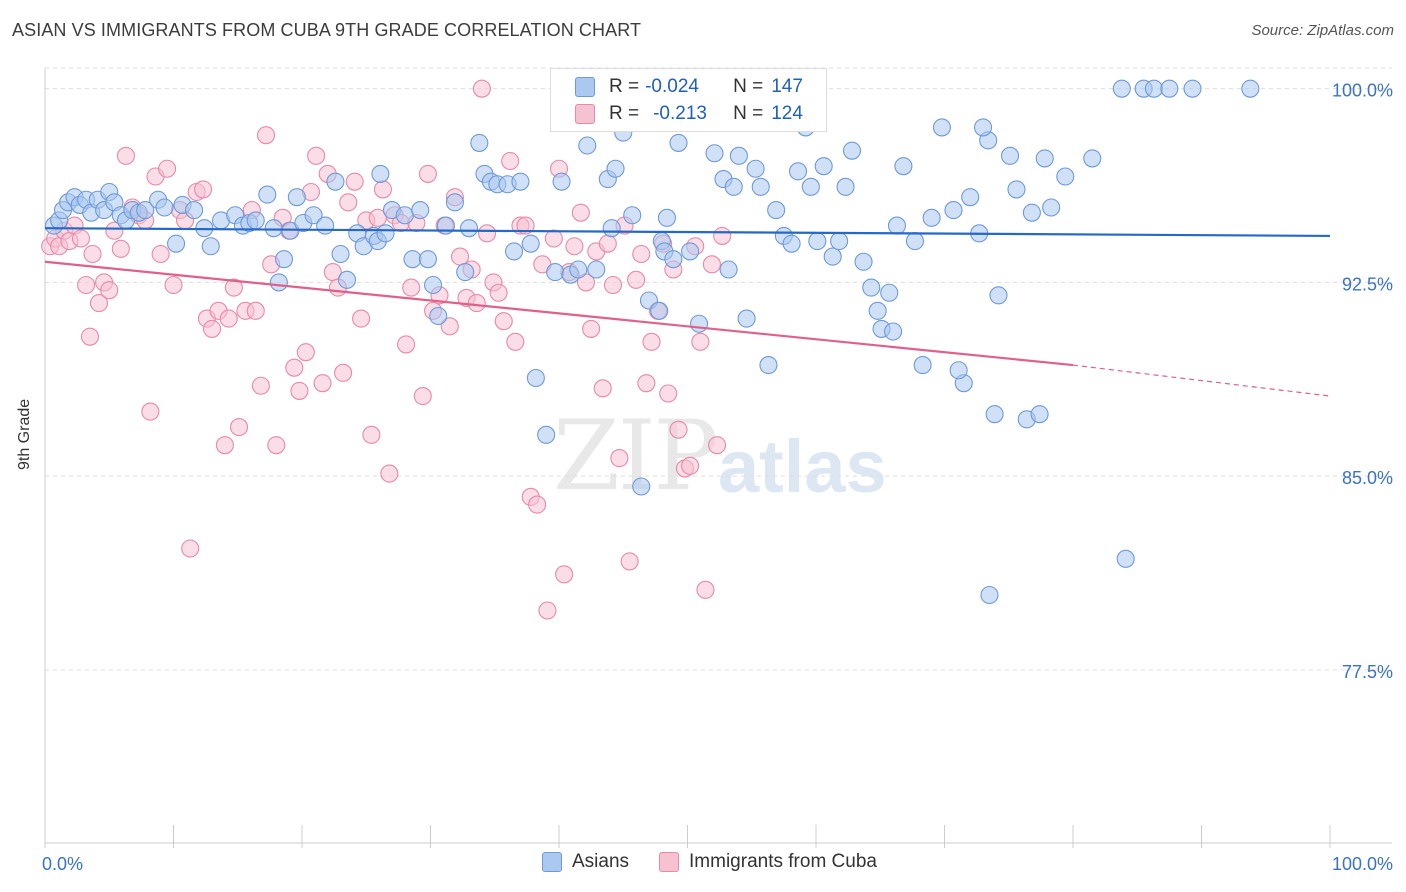 The width and height of the screenshot is (1406, 892). Describe the element at coordinates (552, 862) in the screenshot. I see `asians-legend-swatch` at that location.